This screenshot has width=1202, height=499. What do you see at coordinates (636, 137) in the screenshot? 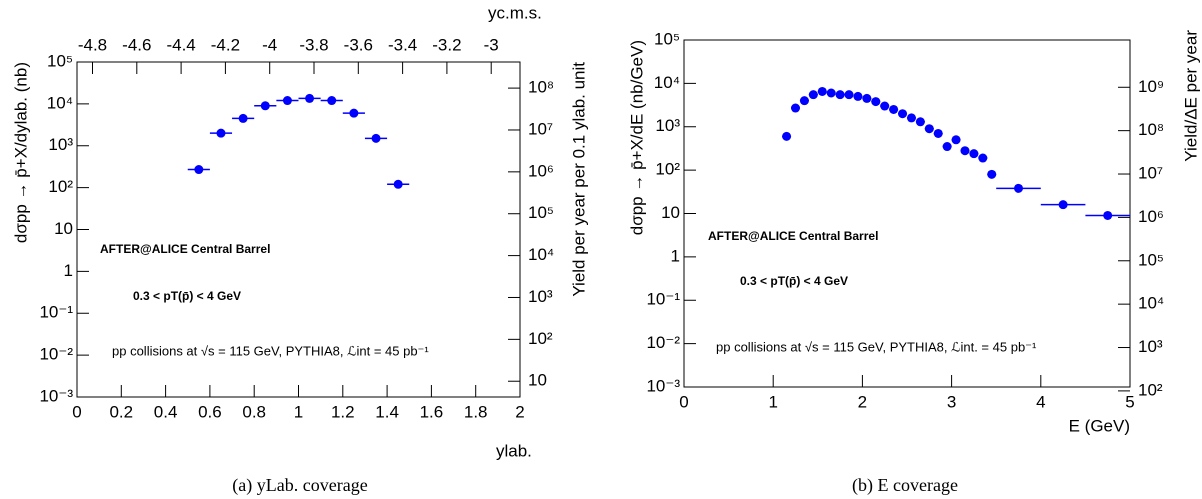
I see `y-axis-title: dσpp → p̄+X/dE (nb/GeV)` at bounding box center [636, 137].